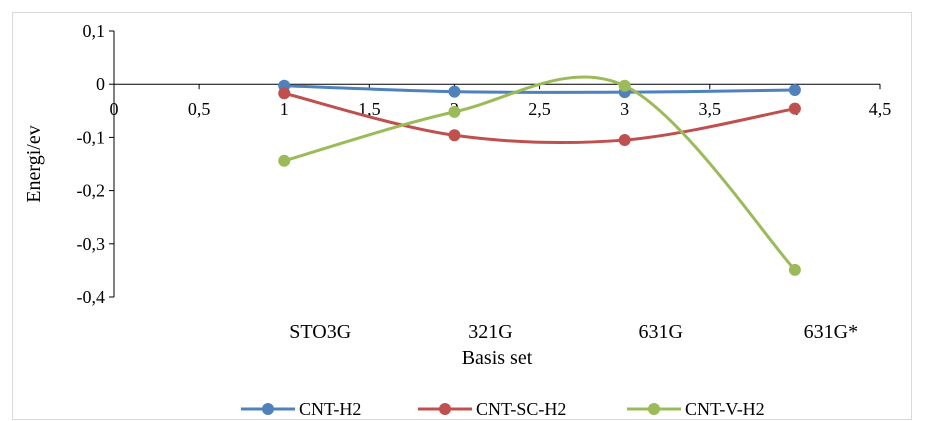 This screenshot has width=928, height=421. Describe the element at coordinates (660, 332) in the screenshot. I see `category-label: 631G` at that location.